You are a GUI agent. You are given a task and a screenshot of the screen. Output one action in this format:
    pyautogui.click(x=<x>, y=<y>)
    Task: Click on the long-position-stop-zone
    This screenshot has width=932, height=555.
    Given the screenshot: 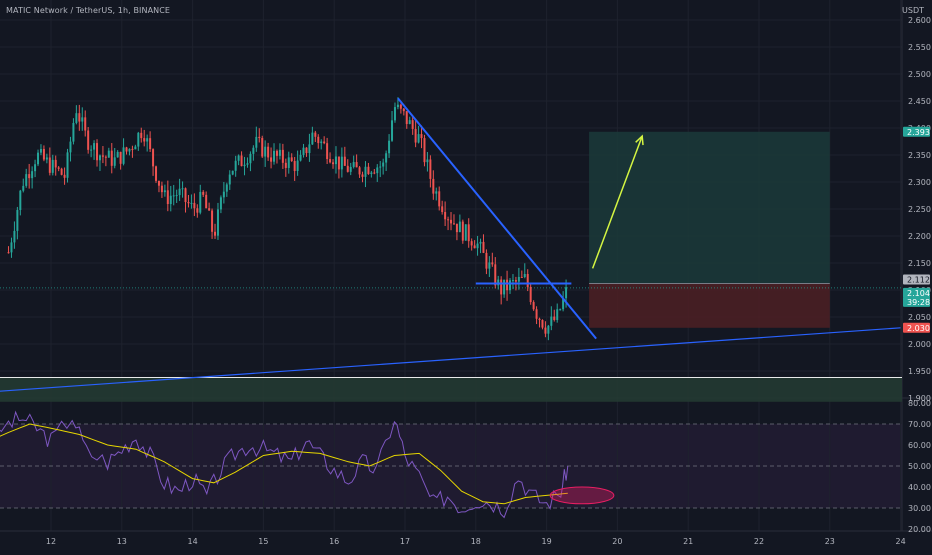 What is the action you would take?
    pyautogui.click(x=709, y=305)
    